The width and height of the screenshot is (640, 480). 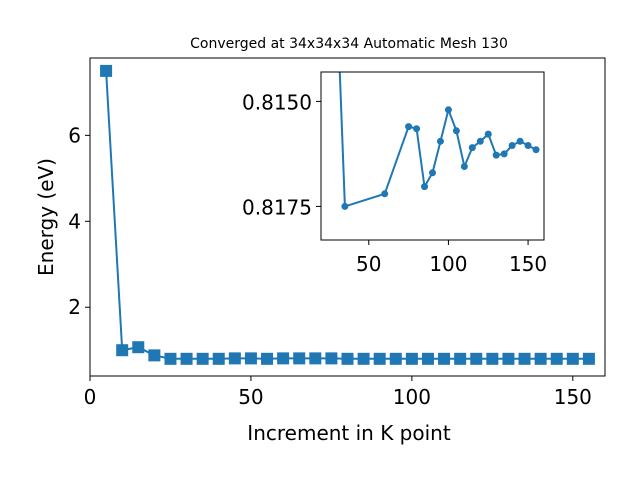 I want to click on y-tick-label: 6, so click(x=74, y=135).